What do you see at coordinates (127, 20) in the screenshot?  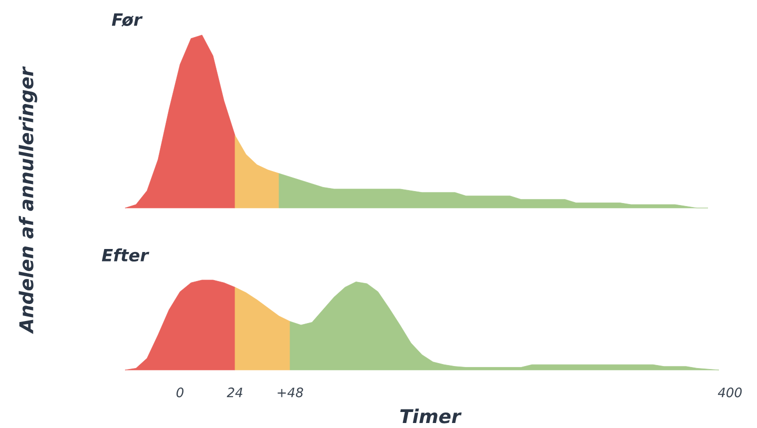 I see `chart-title: Før` at bounding box center [127, 20].